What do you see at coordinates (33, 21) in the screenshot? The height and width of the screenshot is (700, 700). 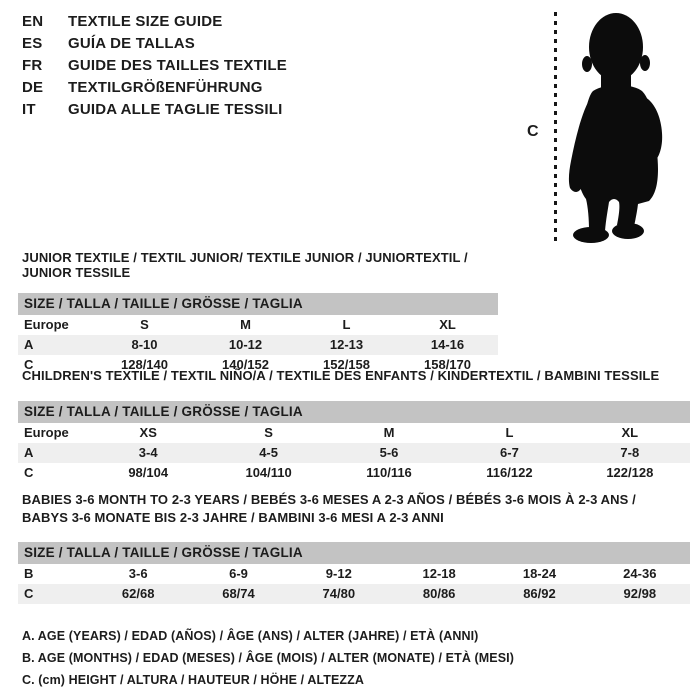 I see `language-code: EN` at bounding box center [33, 21].